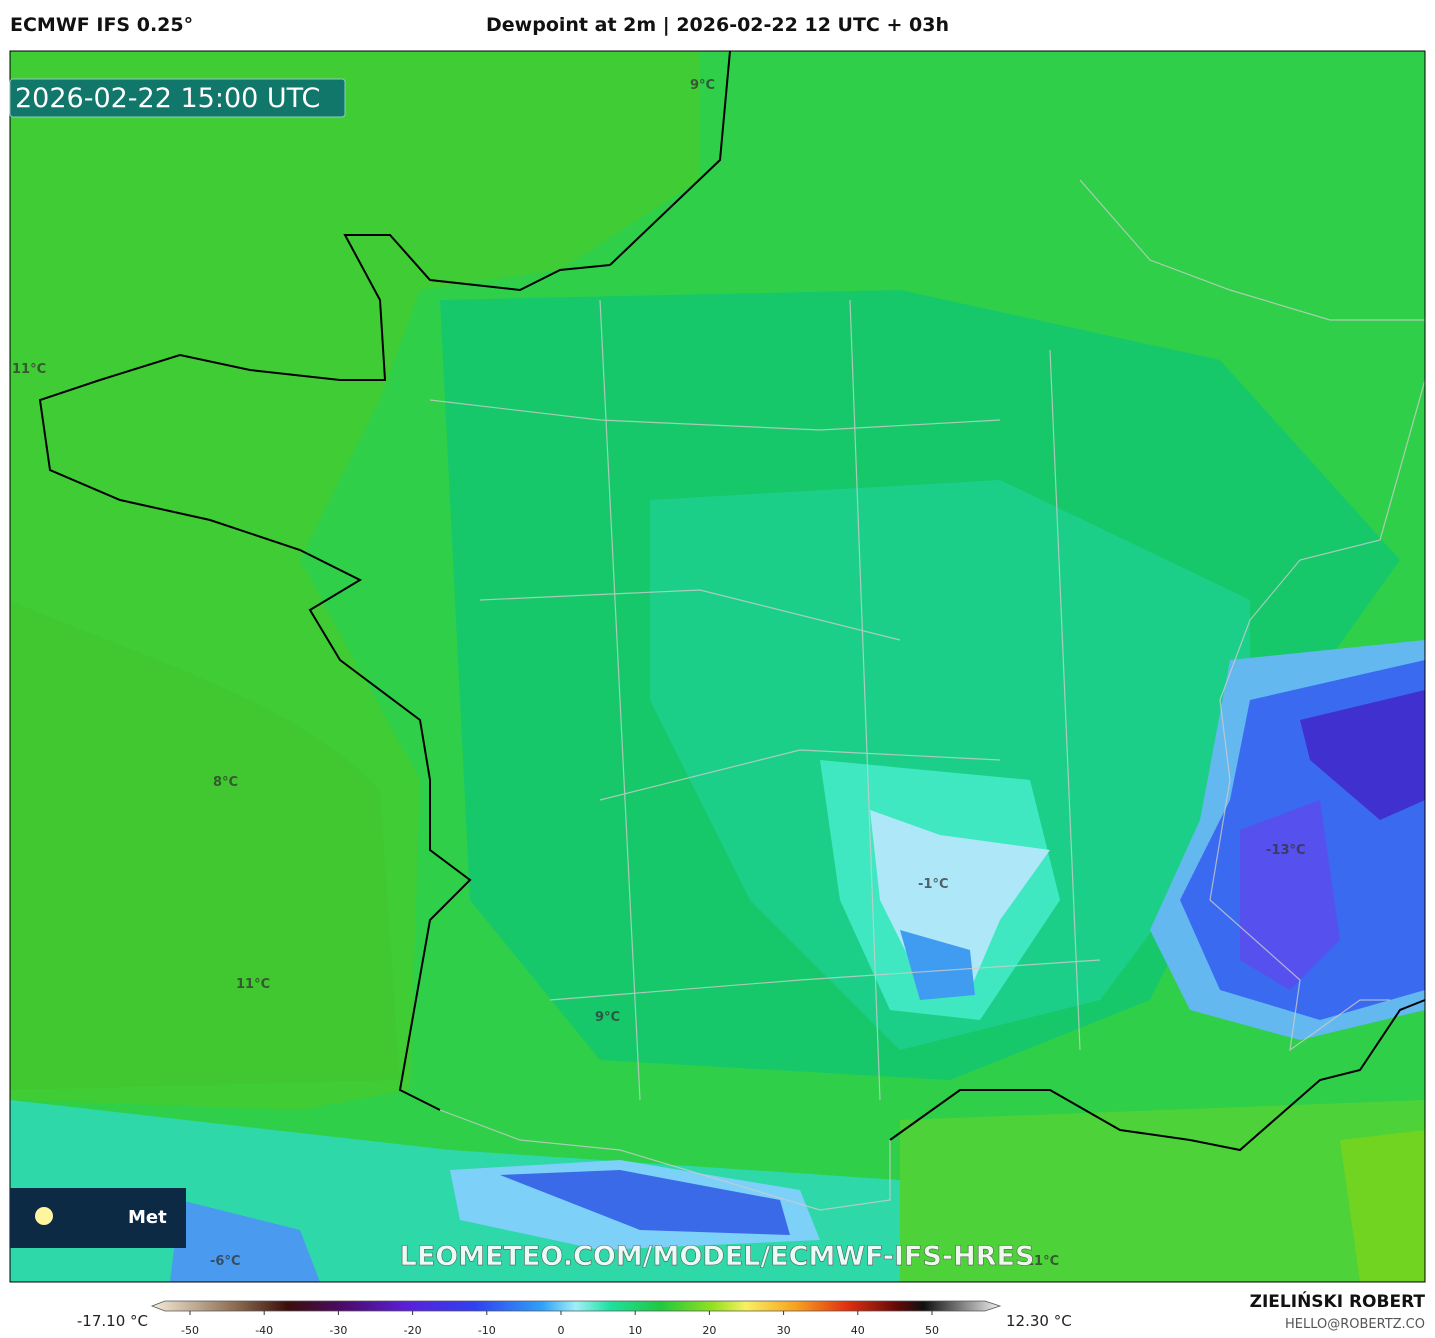 The image size is (1435, 1338). I want to click on timestamp-box, so click(177, 98).